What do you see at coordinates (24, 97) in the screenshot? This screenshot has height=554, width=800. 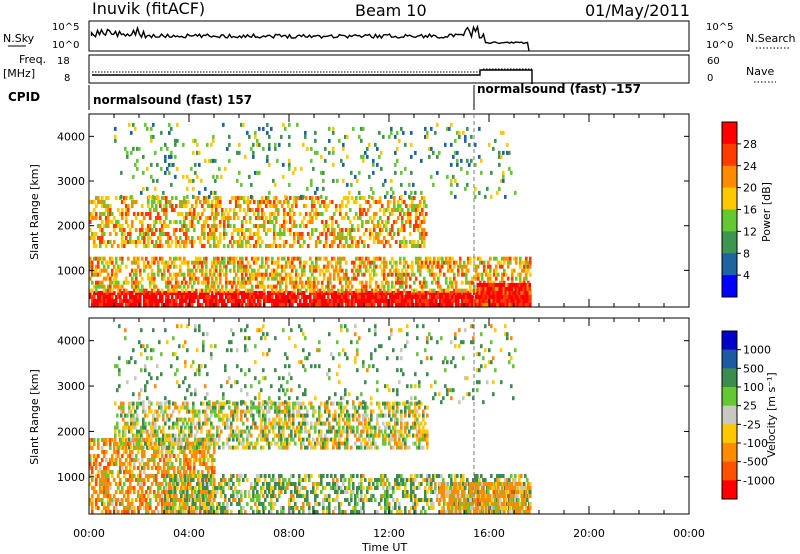 I see `cpid-label: CPID` at bounding box center [24, 97].